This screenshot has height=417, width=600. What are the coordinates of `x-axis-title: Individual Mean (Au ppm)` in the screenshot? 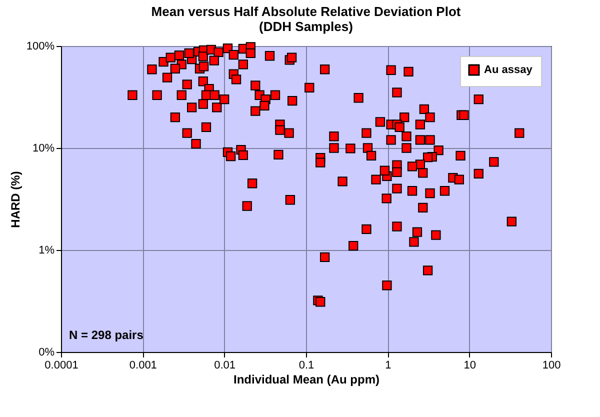 It's located at (307, 379).